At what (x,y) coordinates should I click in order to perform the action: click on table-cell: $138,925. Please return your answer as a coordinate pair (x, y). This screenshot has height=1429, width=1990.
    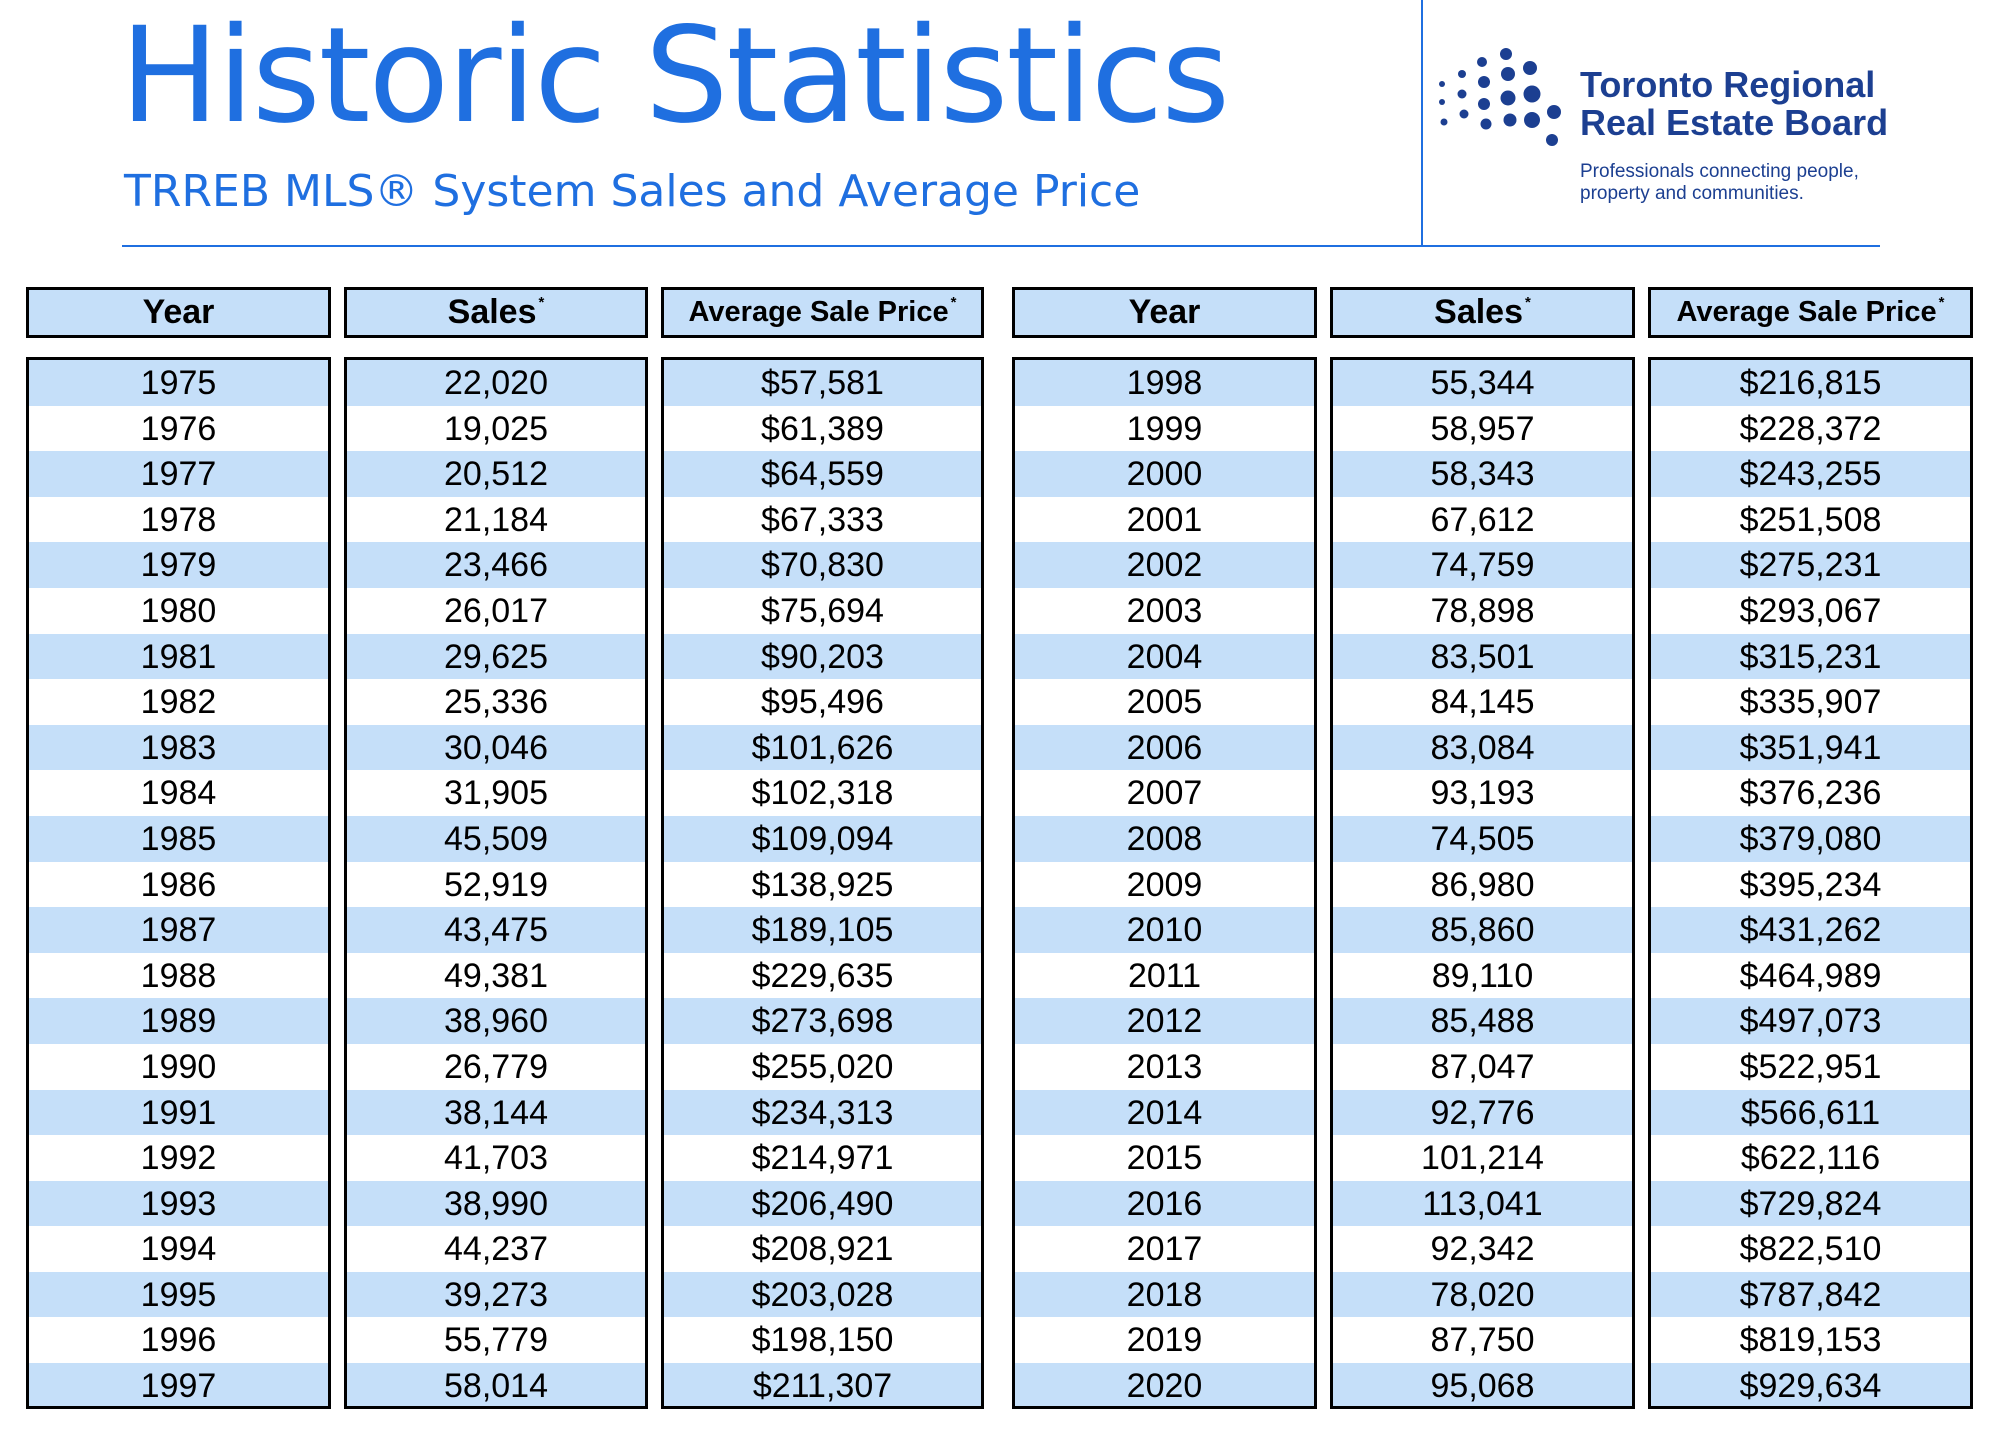
    Looking at the image, I should click on (822, 884).